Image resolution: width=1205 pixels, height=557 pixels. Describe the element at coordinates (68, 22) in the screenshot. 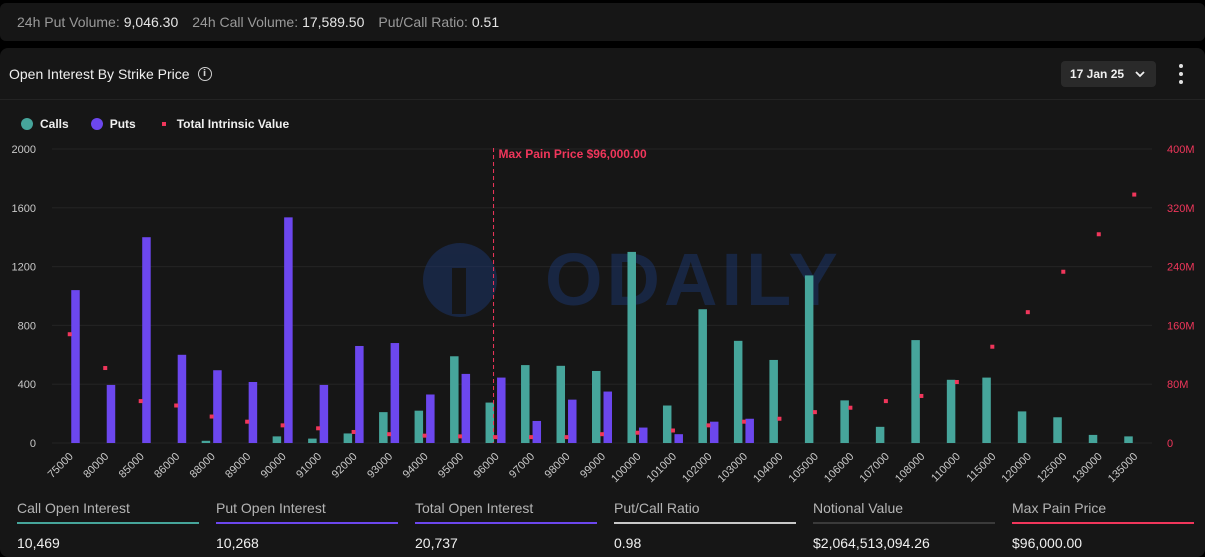

I see `put-volume-label: 24h Put Volume:` at that location.